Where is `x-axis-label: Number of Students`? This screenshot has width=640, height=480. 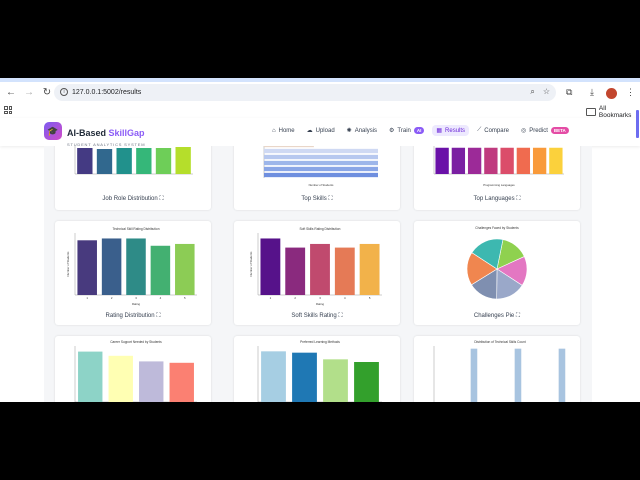
x-axis-label: Number of Students is located at coordinates (321, 185).